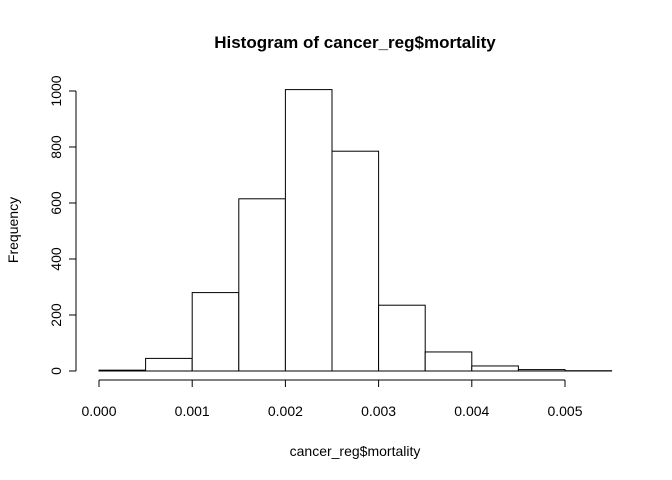  What do you see at coordinates (62, 225) in the screenshot?
I see `y-axis: 0 200 400 600 800 1000` at bounding box center [62, 225].